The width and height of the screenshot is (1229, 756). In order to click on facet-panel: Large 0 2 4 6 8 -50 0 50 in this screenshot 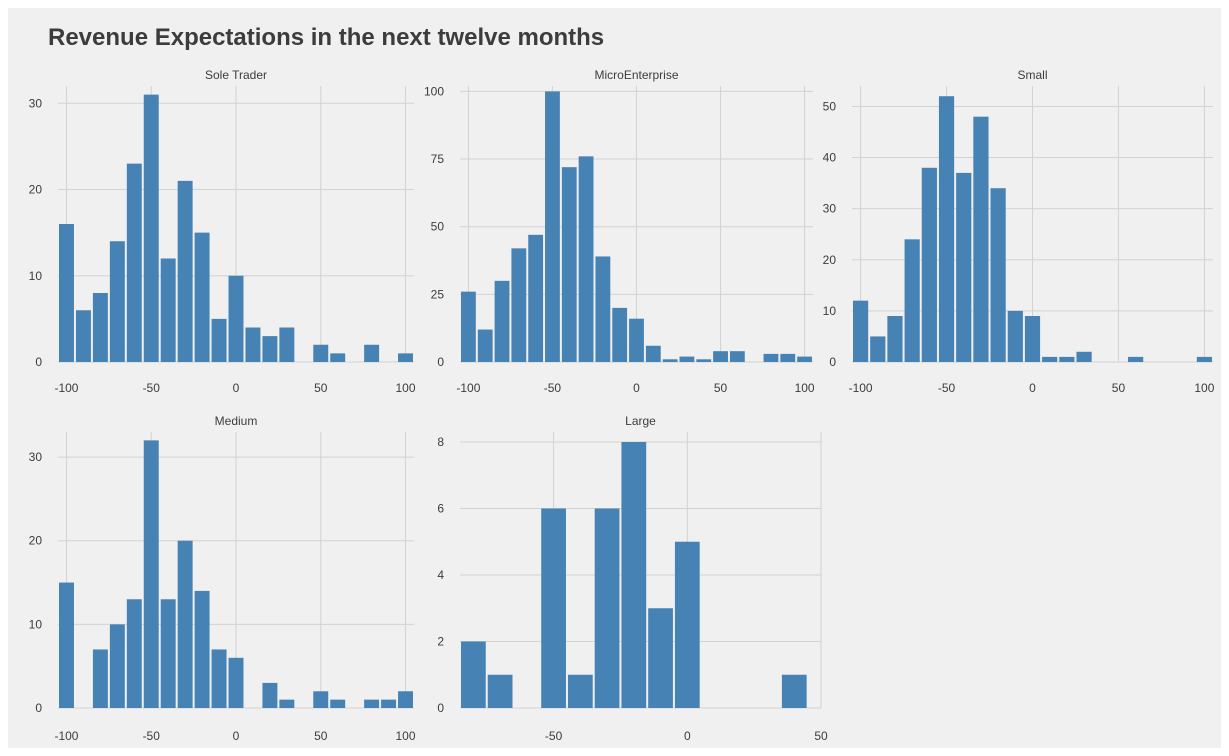, I will do `click(632, 578)`.